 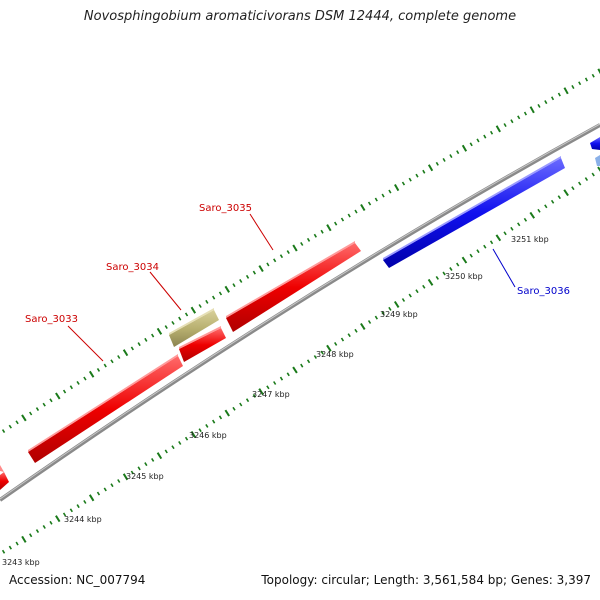 I want to click on scale-label: 3247 kbp, so click(x=271, y=394).